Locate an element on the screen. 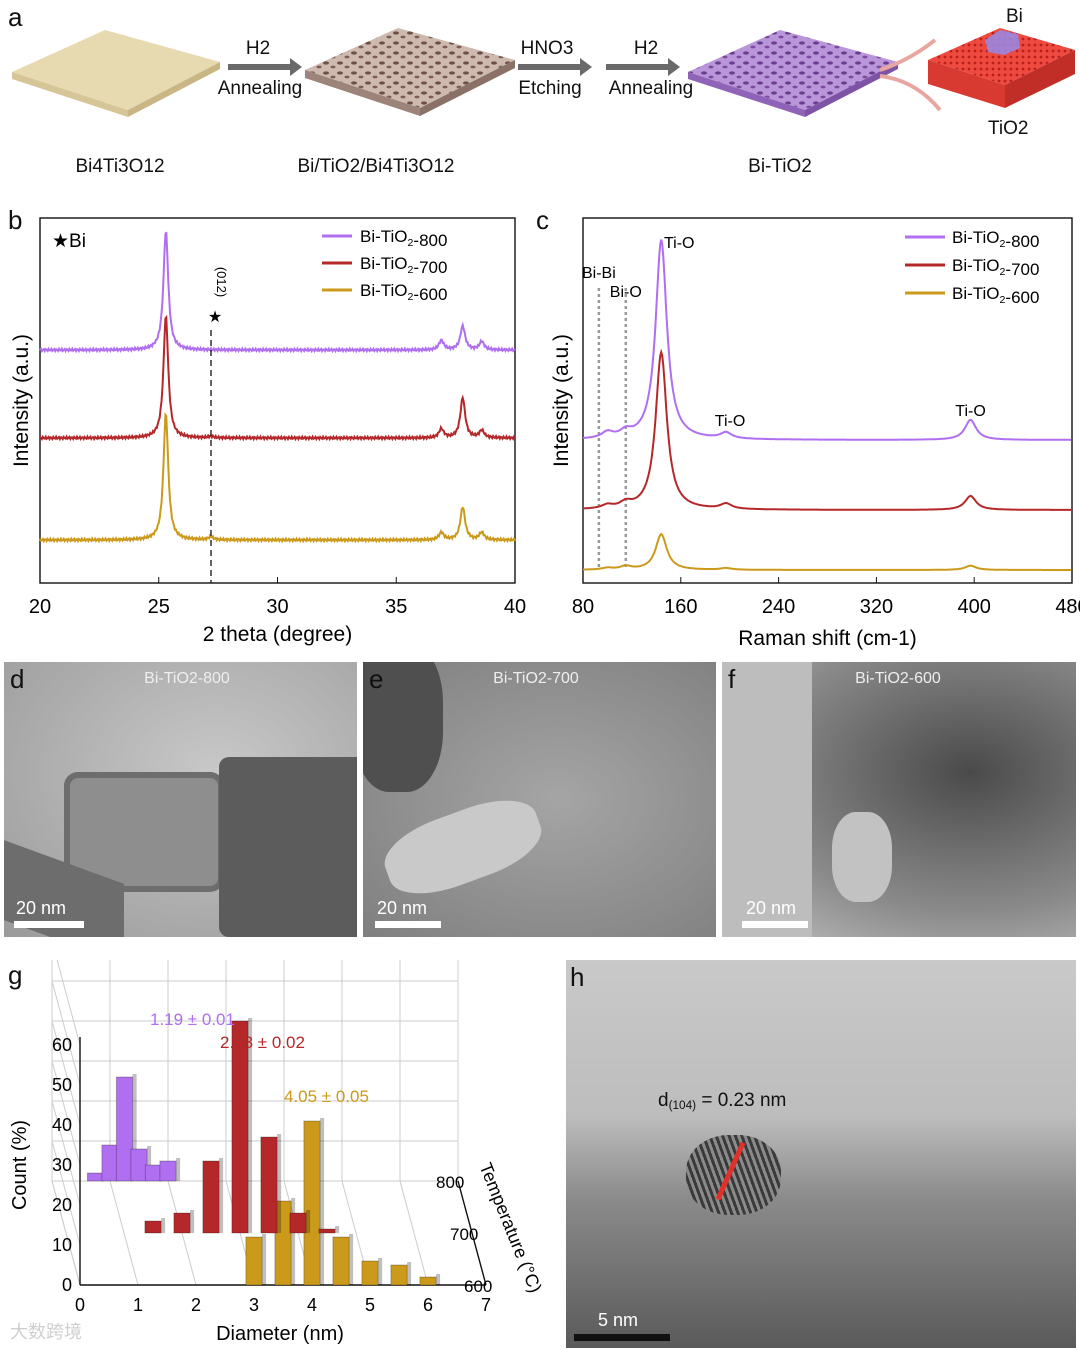  step2-top: HNO3 is located at coordinates (547, 48).